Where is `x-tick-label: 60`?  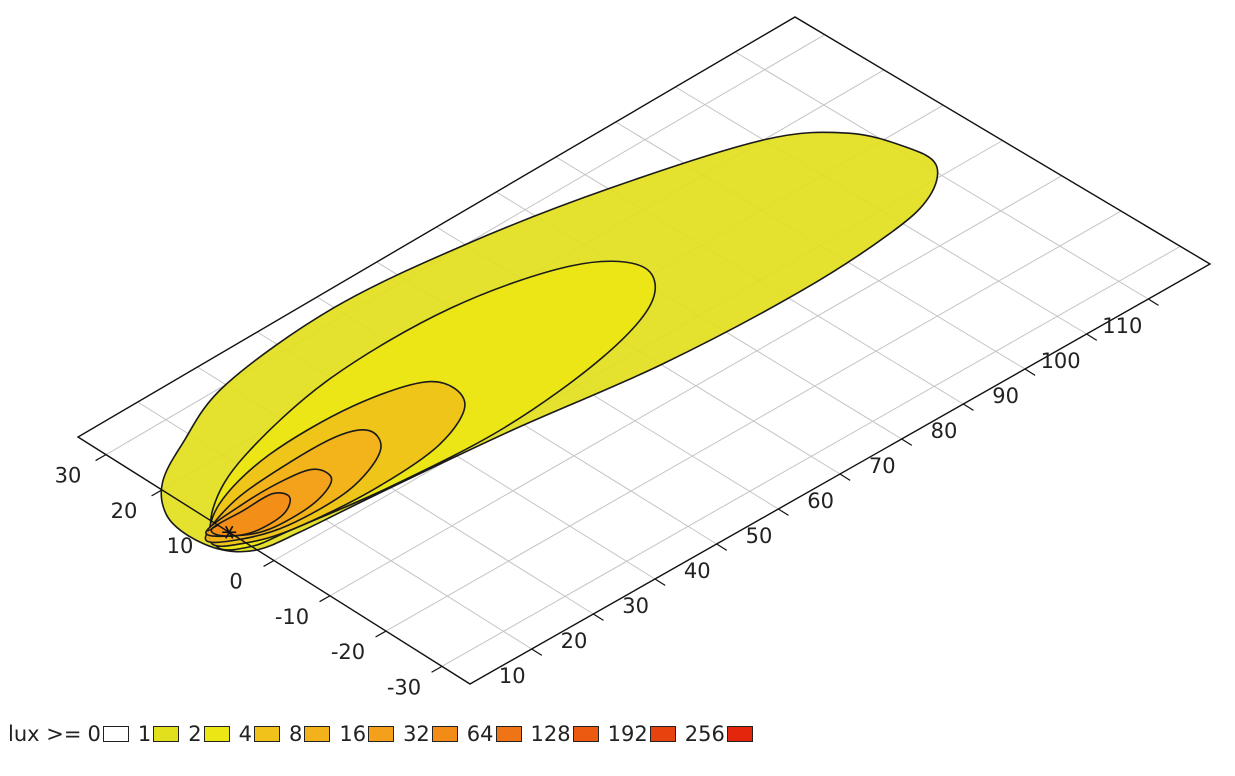 x-tick-label: 60 is located at coordinates (820, 501).